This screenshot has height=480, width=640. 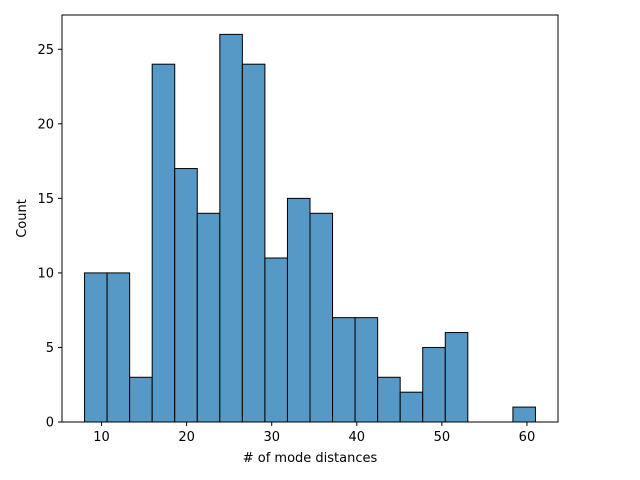 I want to click on x-tick-label-20: 20, so click(x=186, y=437).